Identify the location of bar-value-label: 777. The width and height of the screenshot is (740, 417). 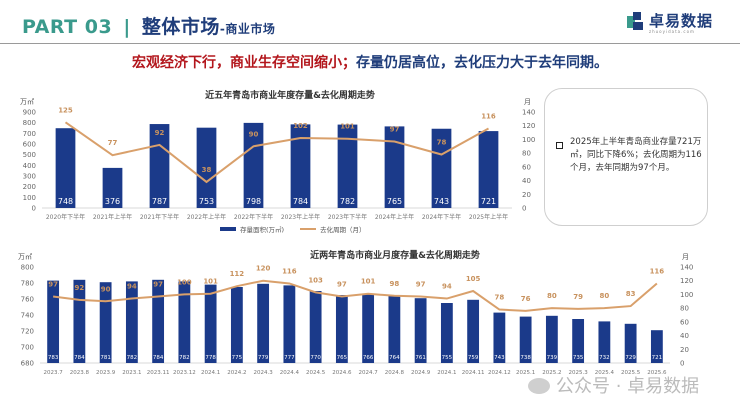
(289, 358).